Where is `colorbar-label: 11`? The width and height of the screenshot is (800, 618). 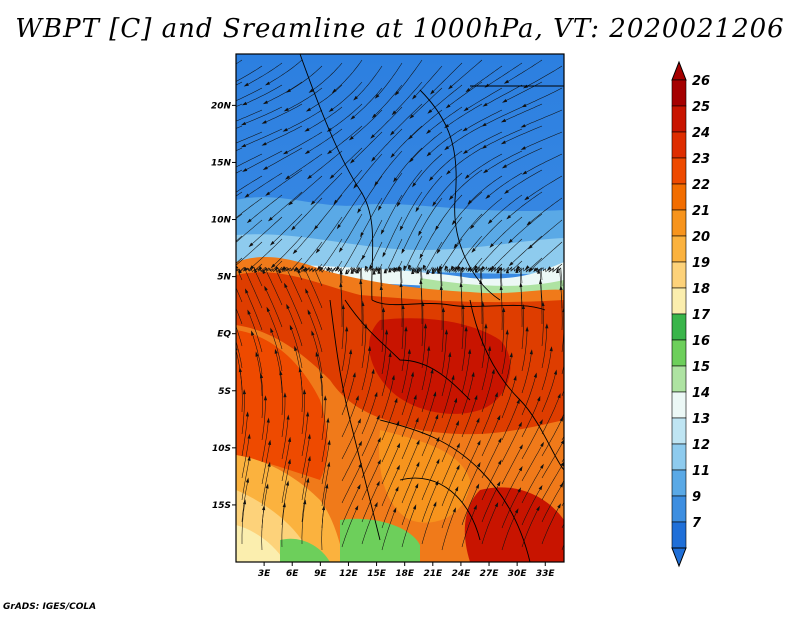 colorbar-label: 11 is located at coordinates (701, 471).